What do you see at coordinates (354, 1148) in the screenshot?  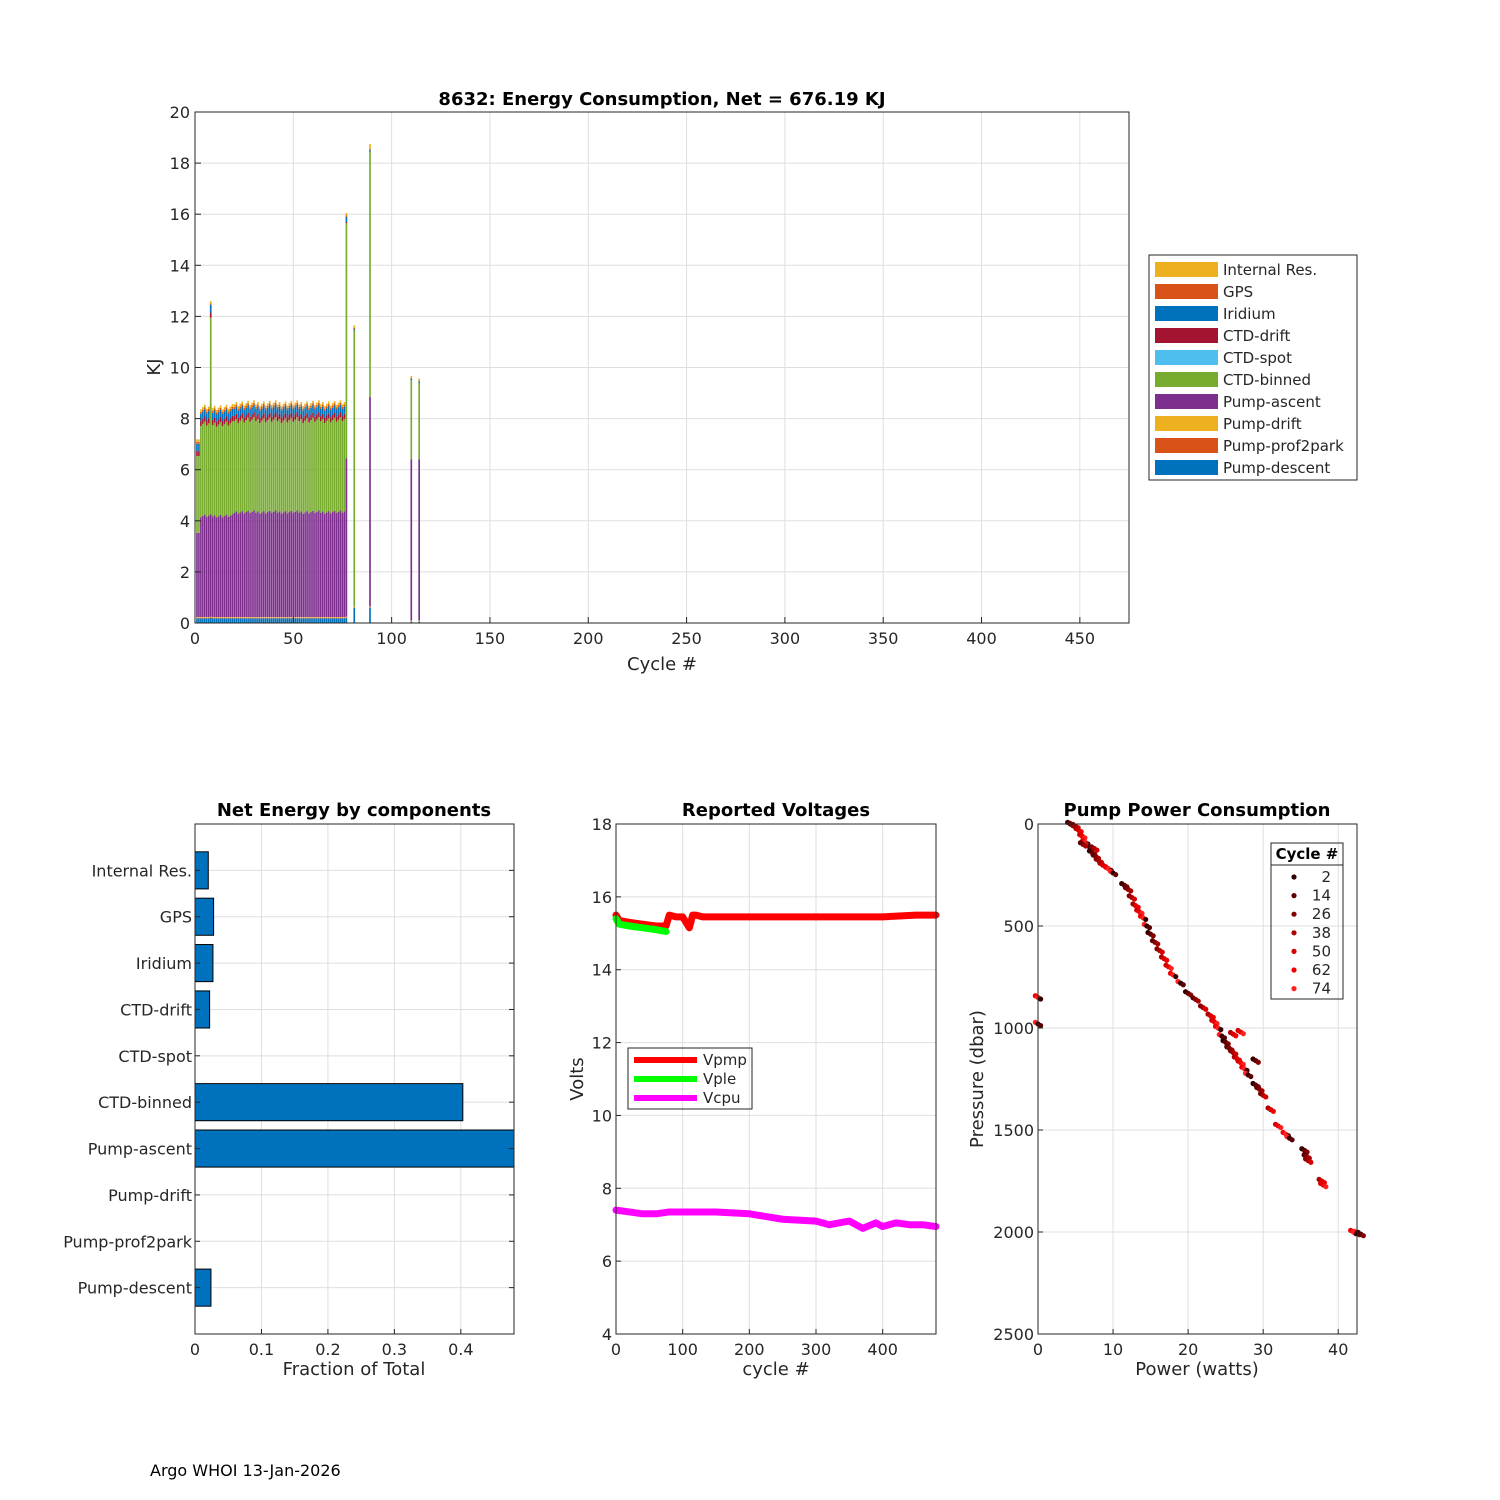 I see `net-energy-bar` at bounding box center [354, 1148].